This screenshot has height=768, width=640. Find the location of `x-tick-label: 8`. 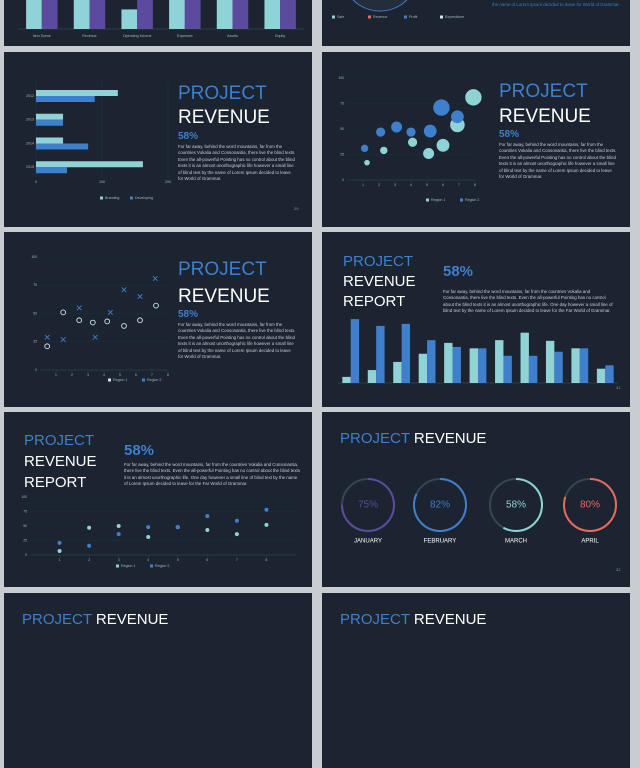

x-tick-label: 8 is located at coordinates (475, 185).